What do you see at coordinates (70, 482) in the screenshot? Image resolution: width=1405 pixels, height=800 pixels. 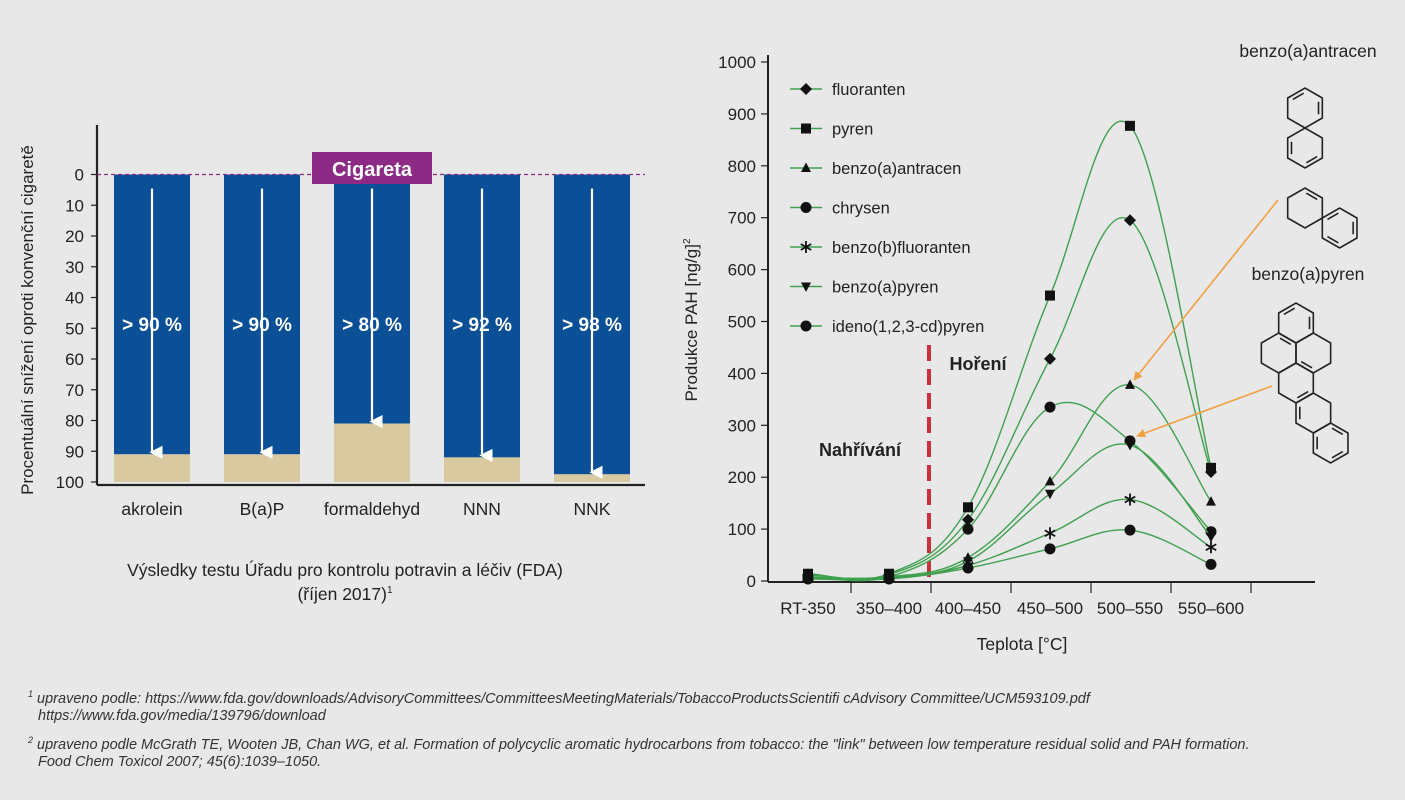 I see `bar-y-tick-label: 100` at bounding box center [70, 482].